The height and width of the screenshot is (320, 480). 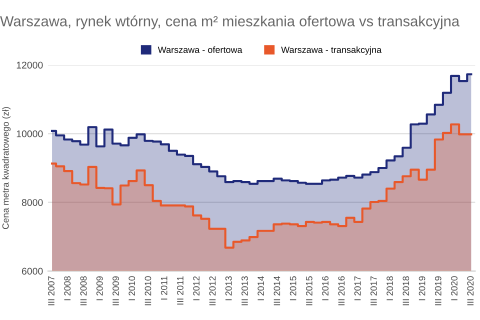 What do you see at coordinates (454, 288) in the screenshot?
I see `x-tick-label: I 2020` at bounding box center [454, 288].